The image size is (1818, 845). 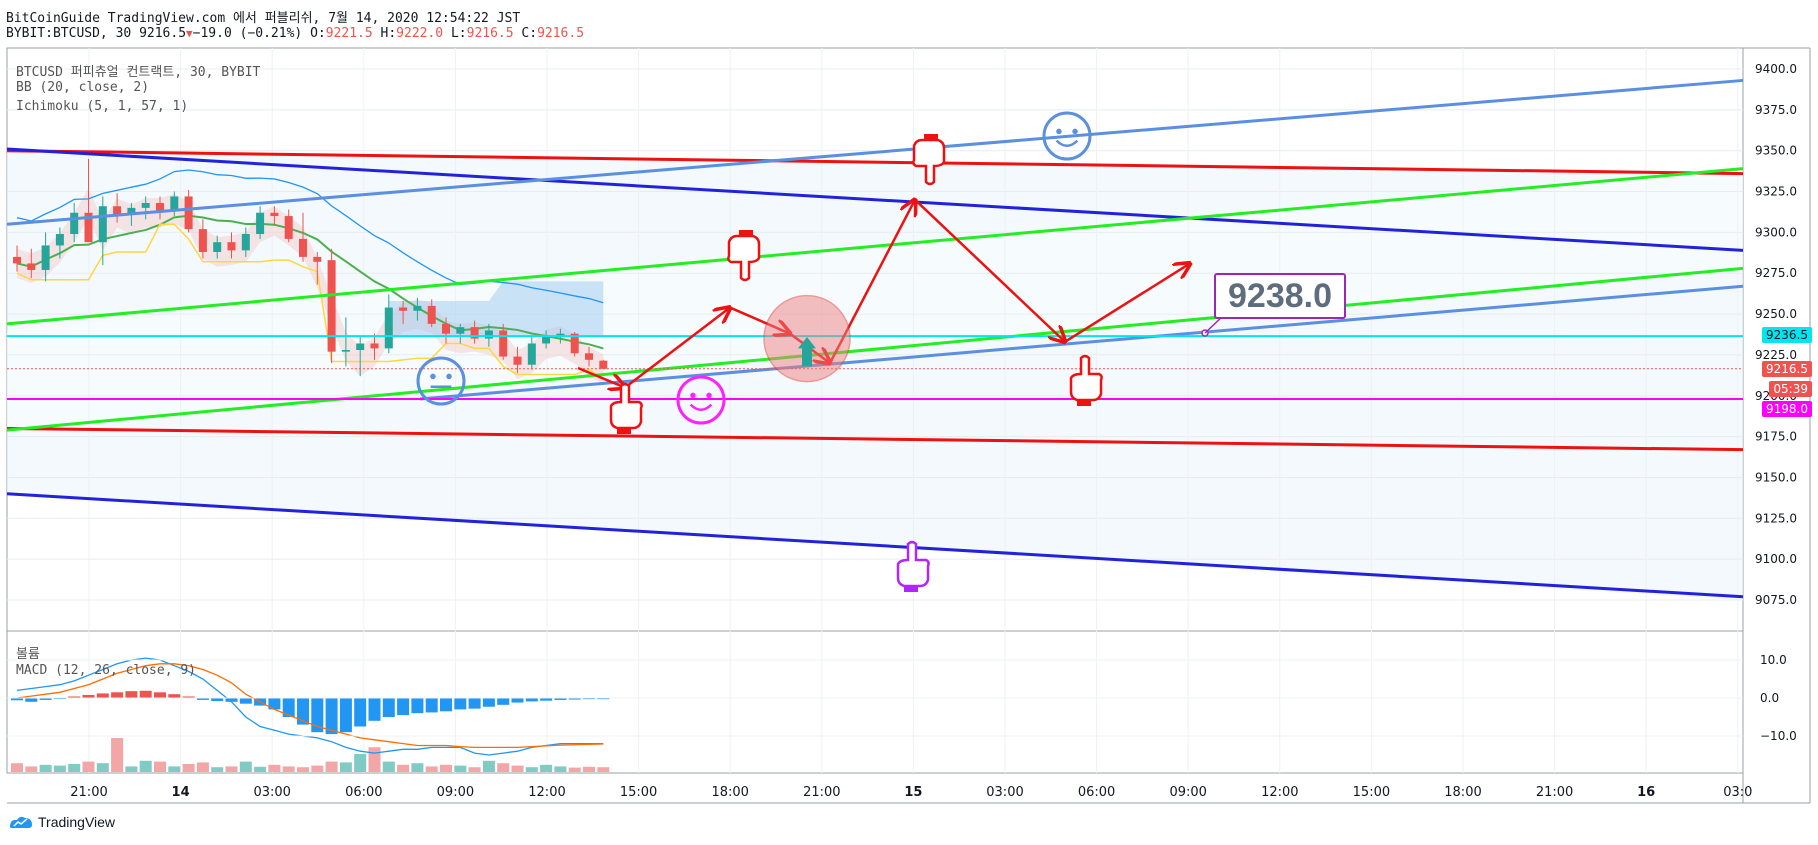 I want to click on low-value: 9216.5, so click(x=490, y=33).